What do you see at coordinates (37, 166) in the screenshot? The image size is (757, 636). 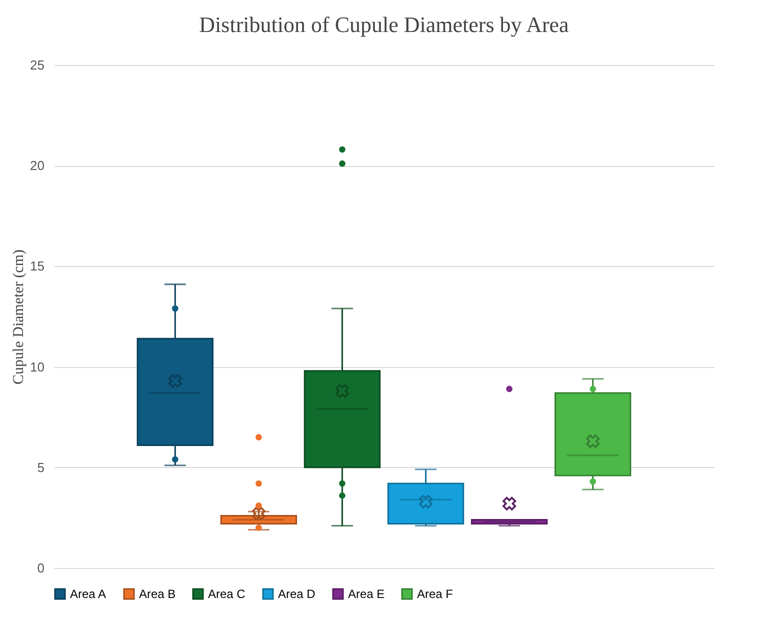 I see `y-tick-label: 20` at bounding box center [37, 166].